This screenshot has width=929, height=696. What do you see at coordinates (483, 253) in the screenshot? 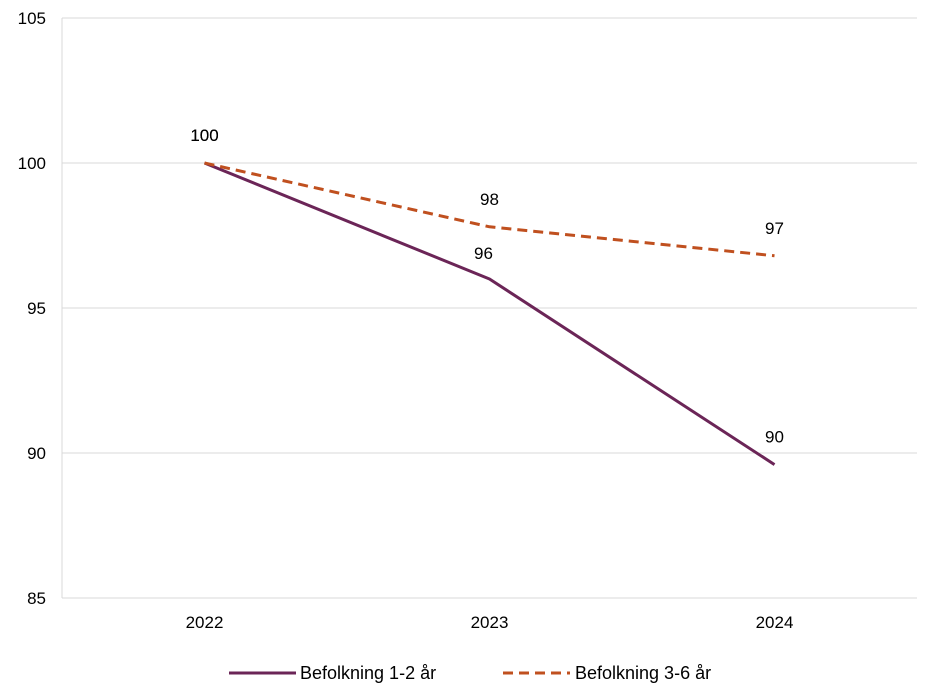
I see `data-label-series-1: 96` at bounding box center [483, 253].